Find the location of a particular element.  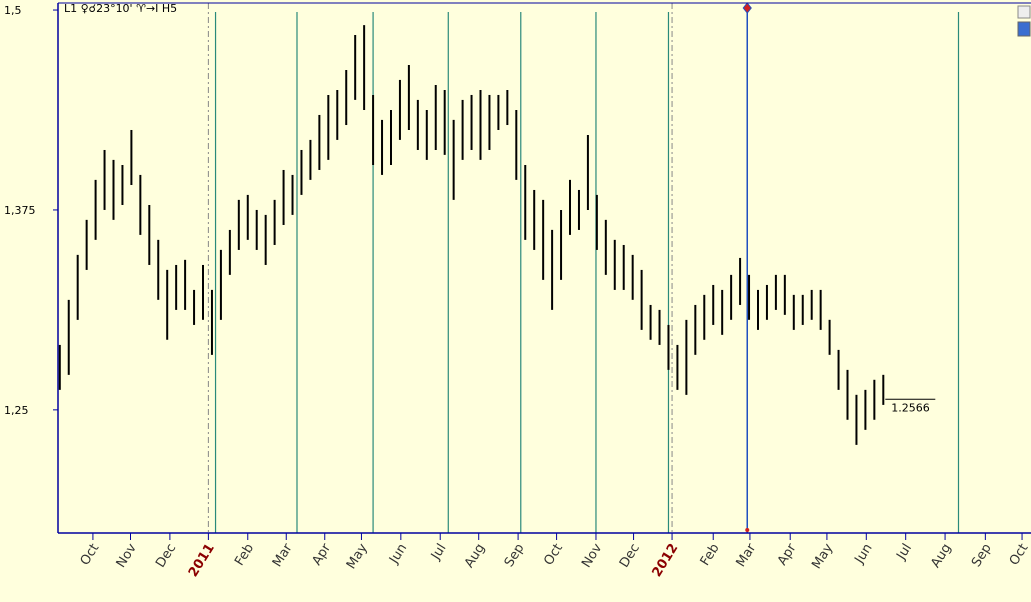

y-tick-label: 1,25 is located at coordinates (16, 410).